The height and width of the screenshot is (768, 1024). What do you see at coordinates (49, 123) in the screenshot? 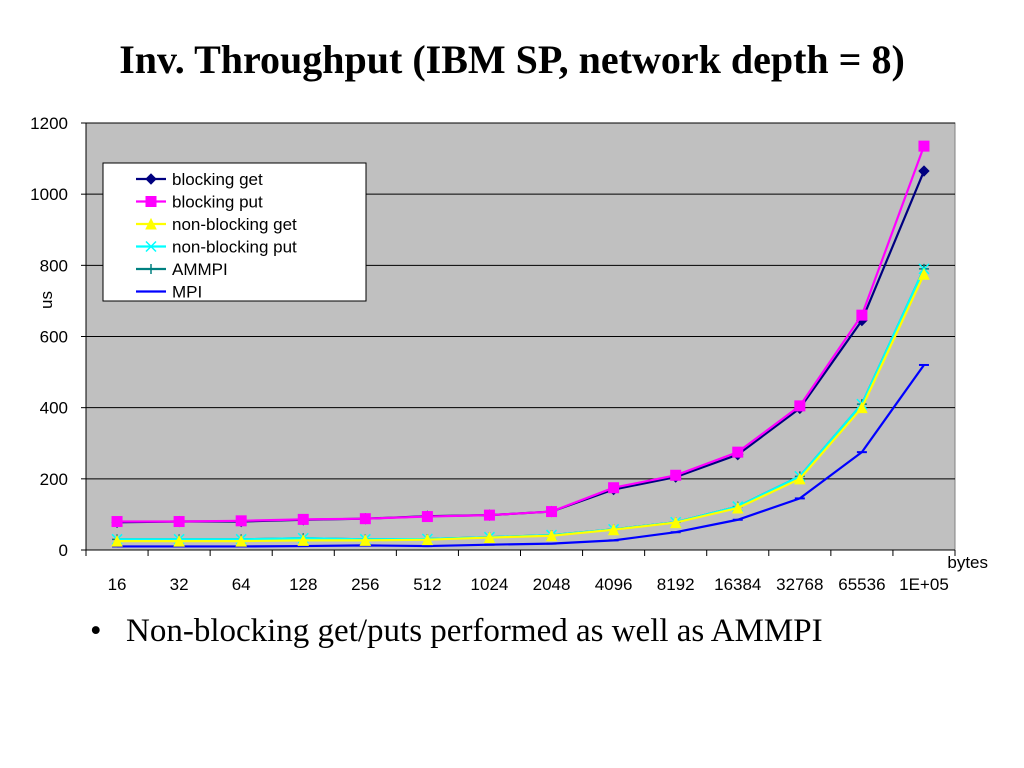
I see `y-tick-label: 1200` at bounding box center [49, 123].